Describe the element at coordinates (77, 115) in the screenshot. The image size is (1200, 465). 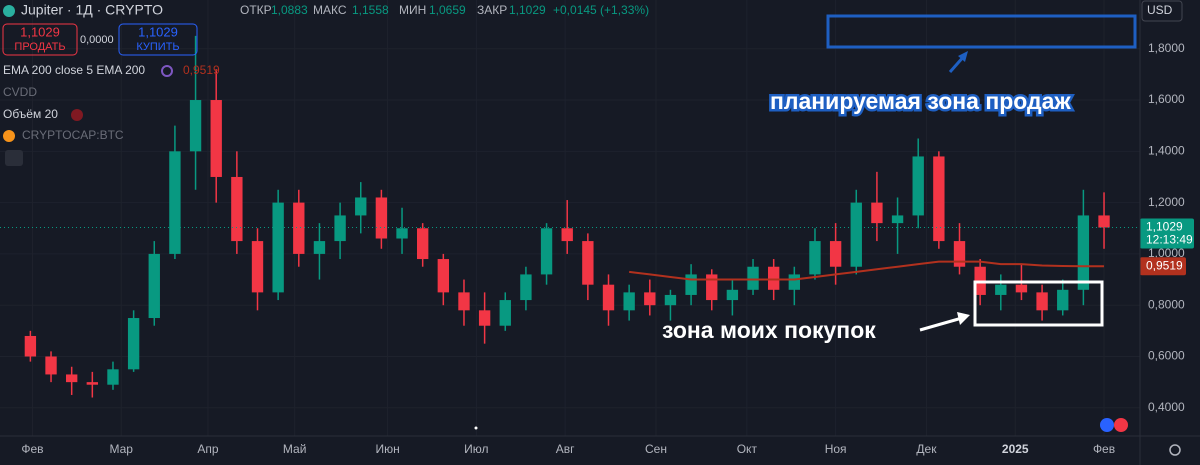
I see `warning-icon` at that location.